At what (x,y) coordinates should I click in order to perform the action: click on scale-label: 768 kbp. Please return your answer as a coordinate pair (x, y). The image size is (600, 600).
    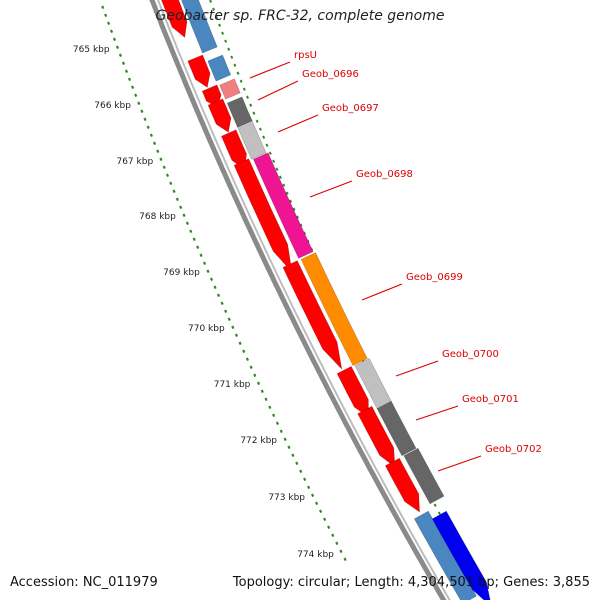
    Looking at the image, I should click on (157, 217).